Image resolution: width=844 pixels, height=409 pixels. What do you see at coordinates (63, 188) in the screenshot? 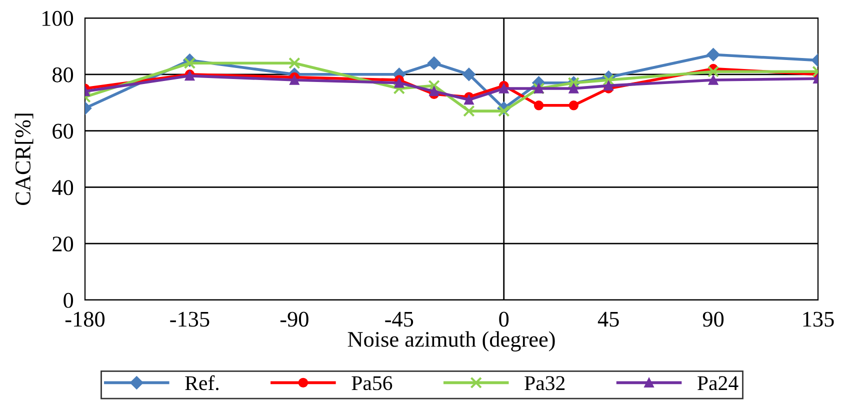
I see `y-tick-label: 40` at bounding box center [63, 188].